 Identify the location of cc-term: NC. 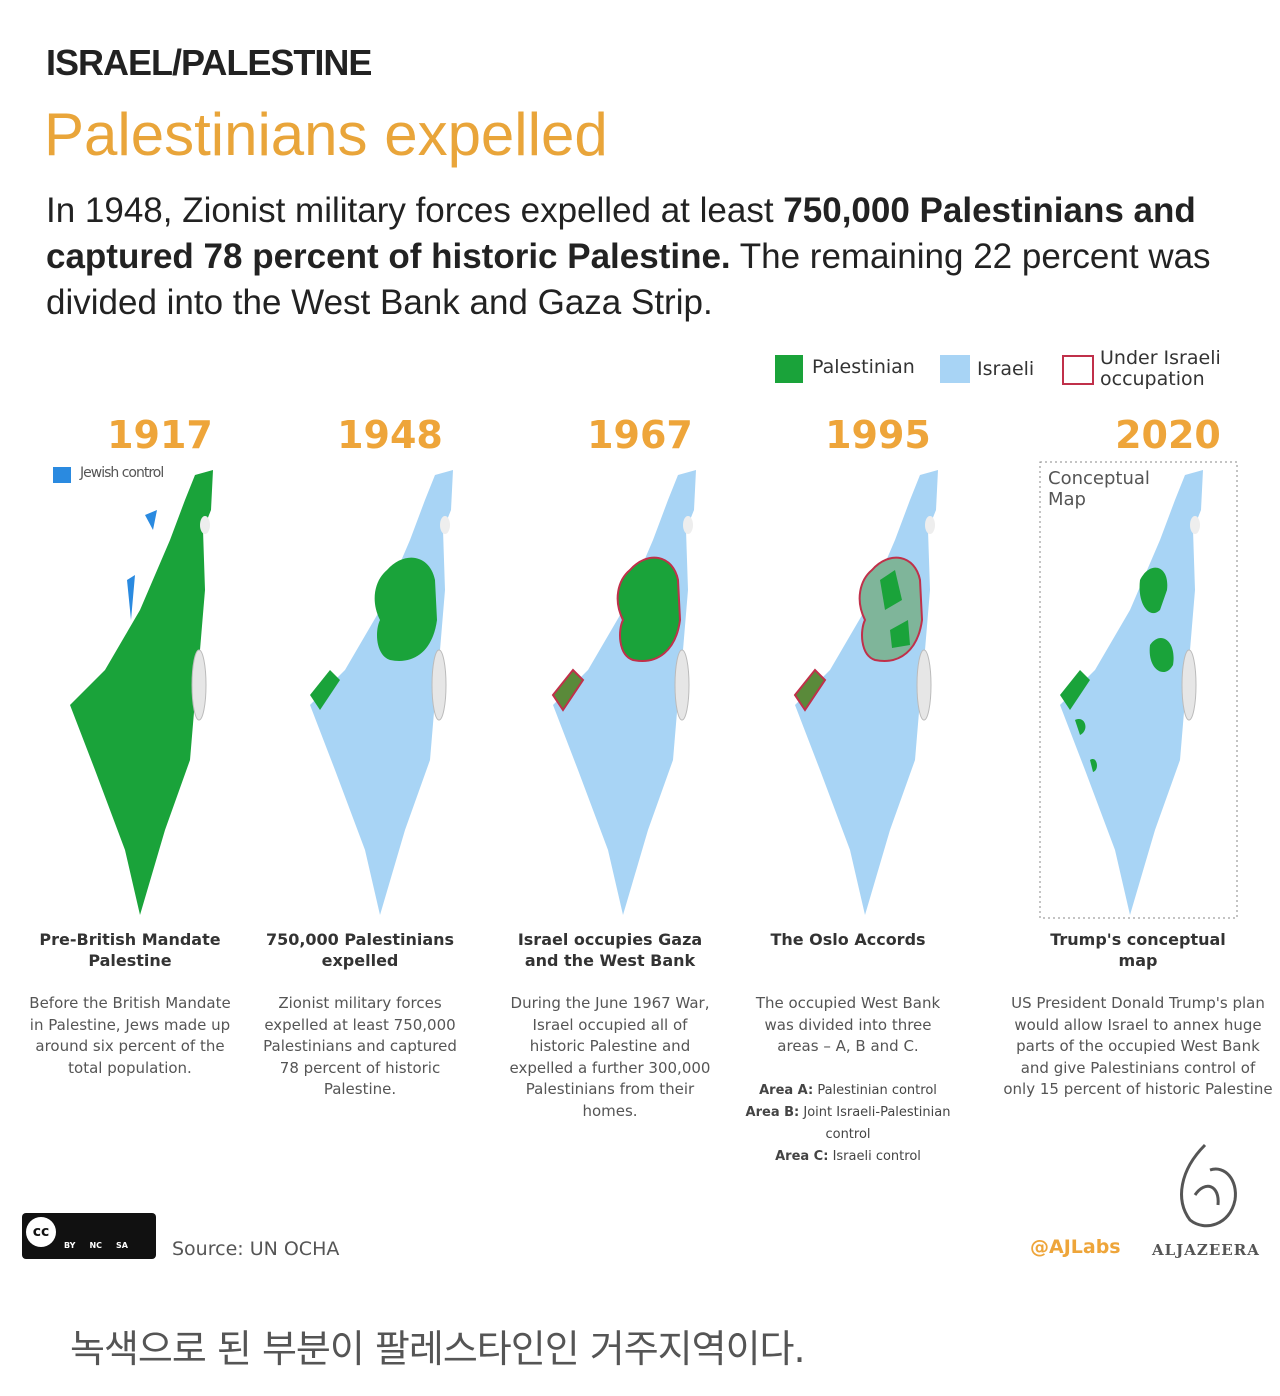
(96, 1245).